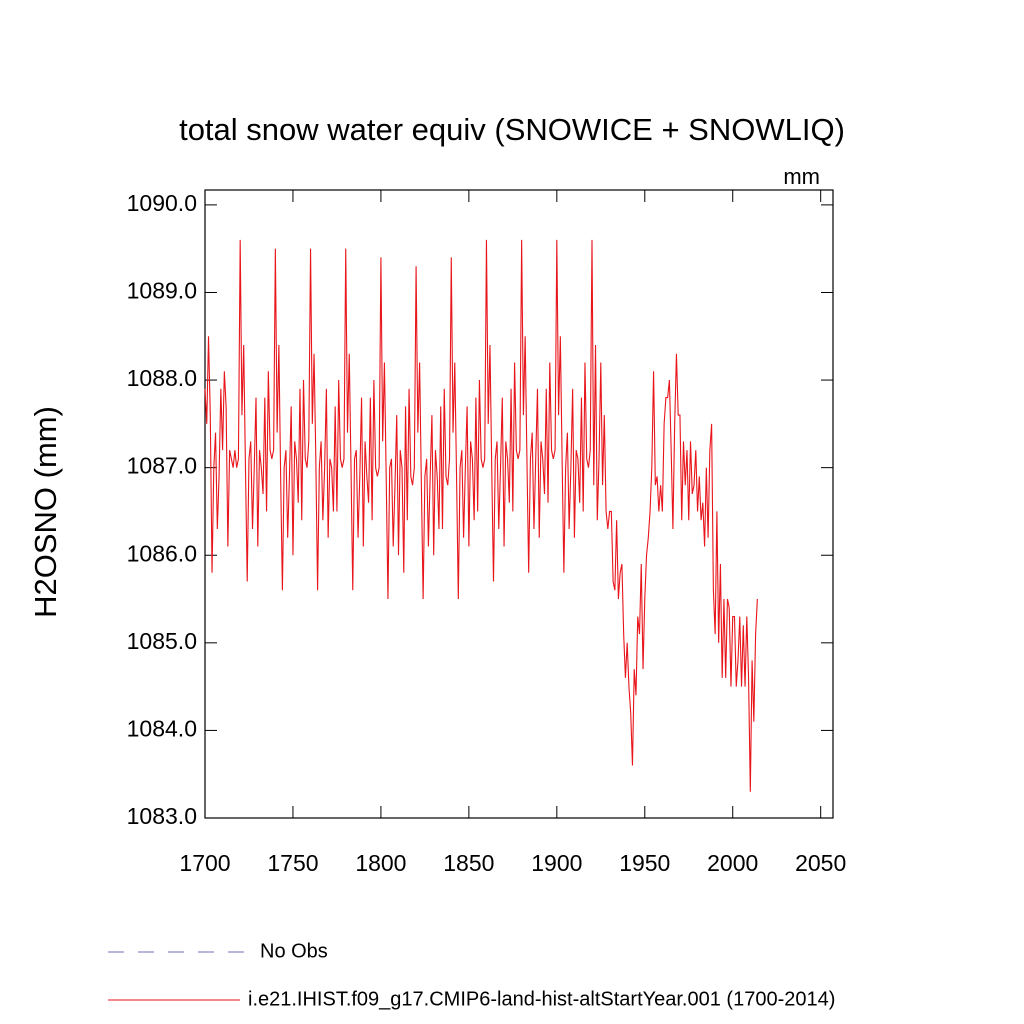  What do you see at coordinates (644, 863) in the screenshot?
I see `x-tick-label: 1950` at bounding box center [644, 863].